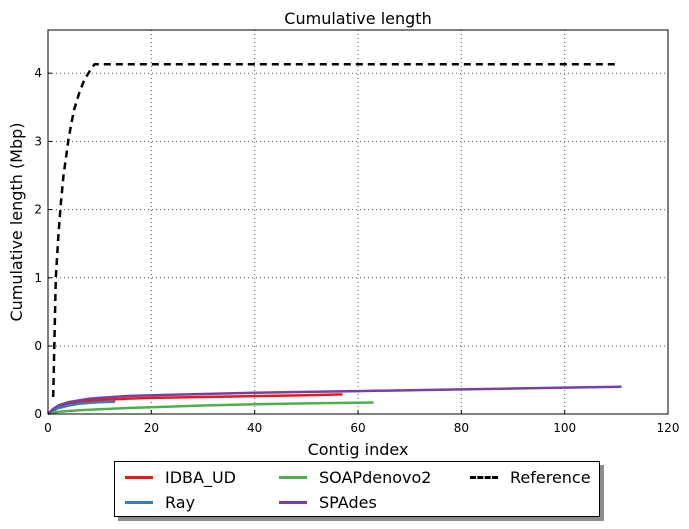 Image resolution: width=689 pixels, height=529 pixels. I want to click on x-axis-label: Contig index, so click(358, 449).